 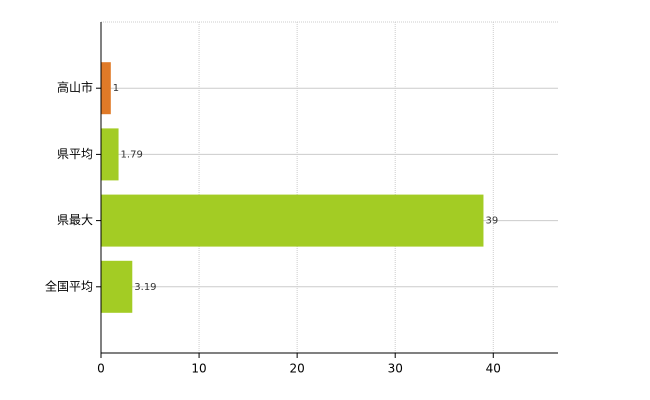 What do you see at coordinates (395, 369) in the screenshot?
I see `x-tick-label: 30` at bounding box center [395, 369].